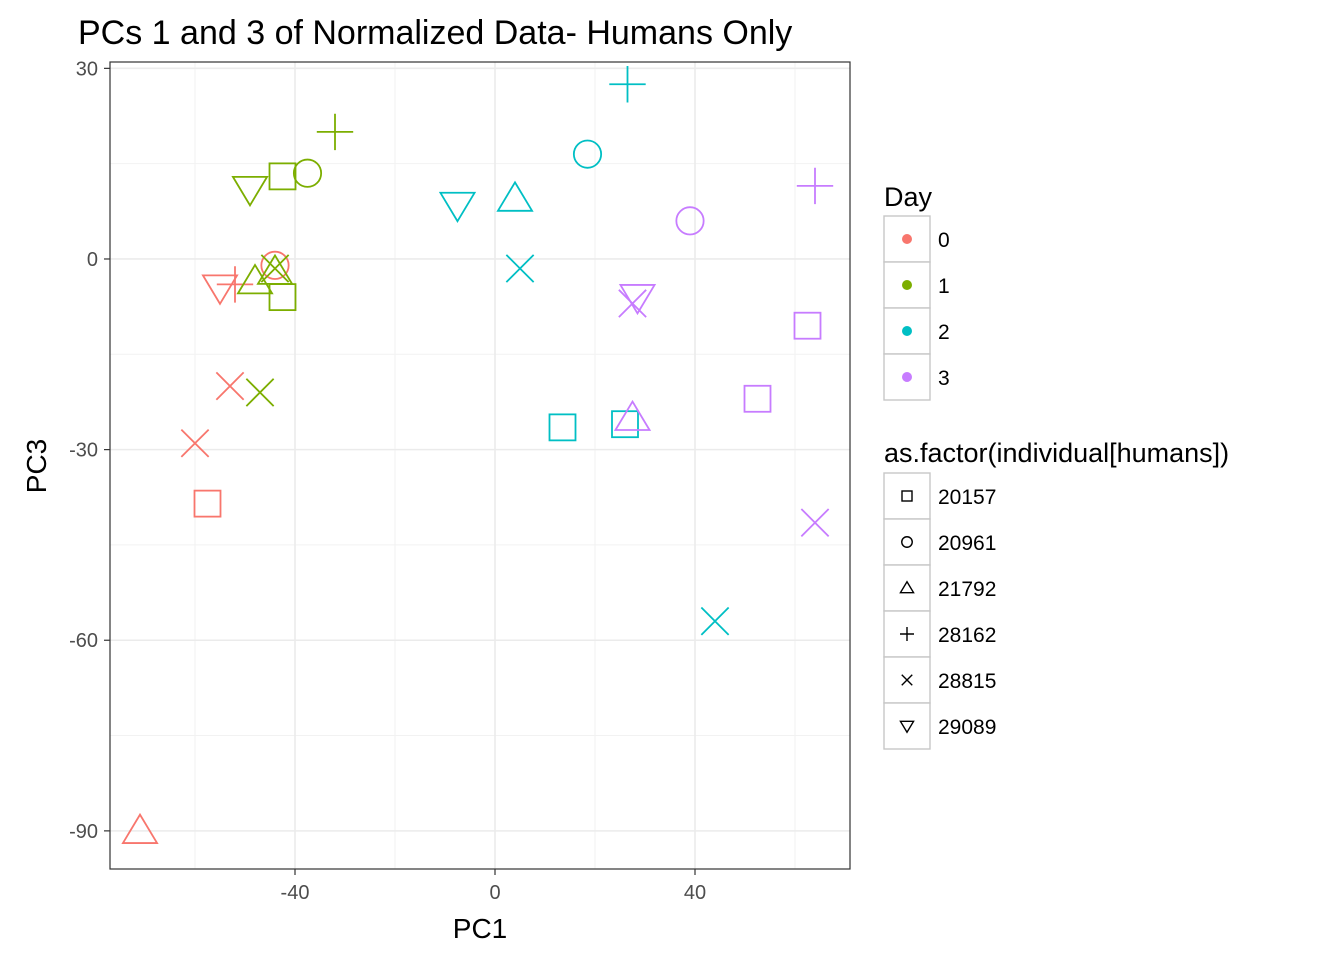  What do you see at coordinates (967, 727) in the screenshot?
I see `individual-legend-label: 29089` at bounding box center [967, 727].